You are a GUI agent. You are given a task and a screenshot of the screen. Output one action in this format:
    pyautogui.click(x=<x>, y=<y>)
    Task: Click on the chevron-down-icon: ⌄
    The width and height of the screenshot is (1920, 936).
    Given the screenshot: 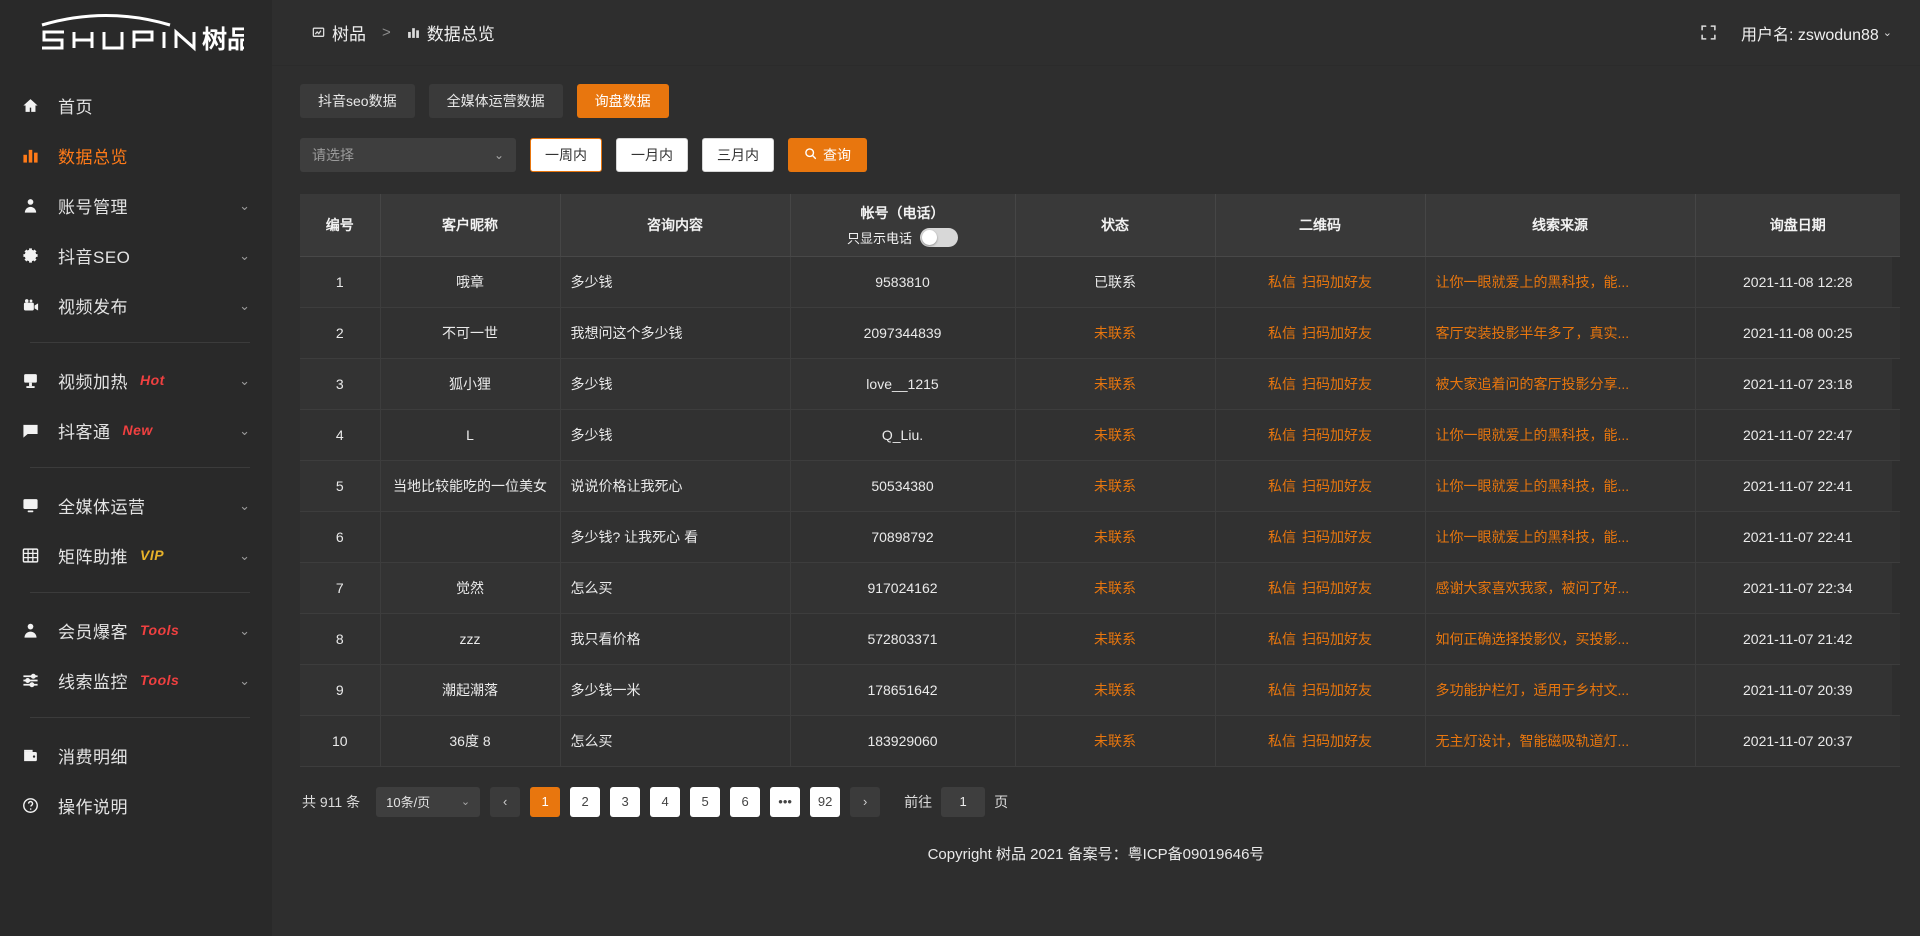 What is the action you would take?
    pyautogui.click(x=244, y=680)
    